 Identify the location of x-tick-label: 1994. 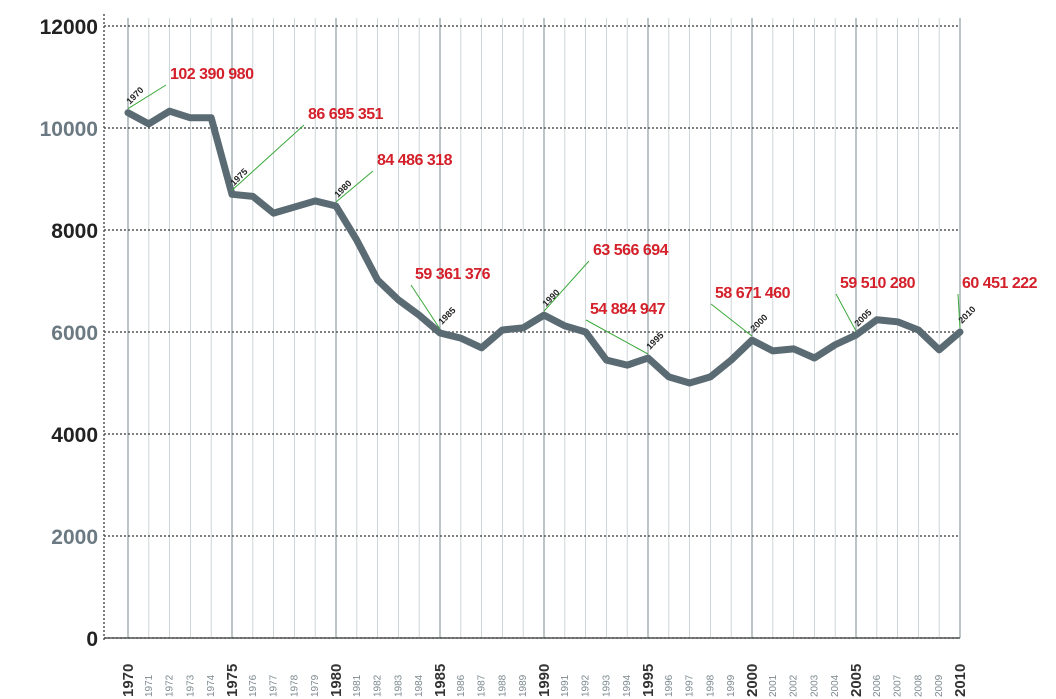
(627, 685).